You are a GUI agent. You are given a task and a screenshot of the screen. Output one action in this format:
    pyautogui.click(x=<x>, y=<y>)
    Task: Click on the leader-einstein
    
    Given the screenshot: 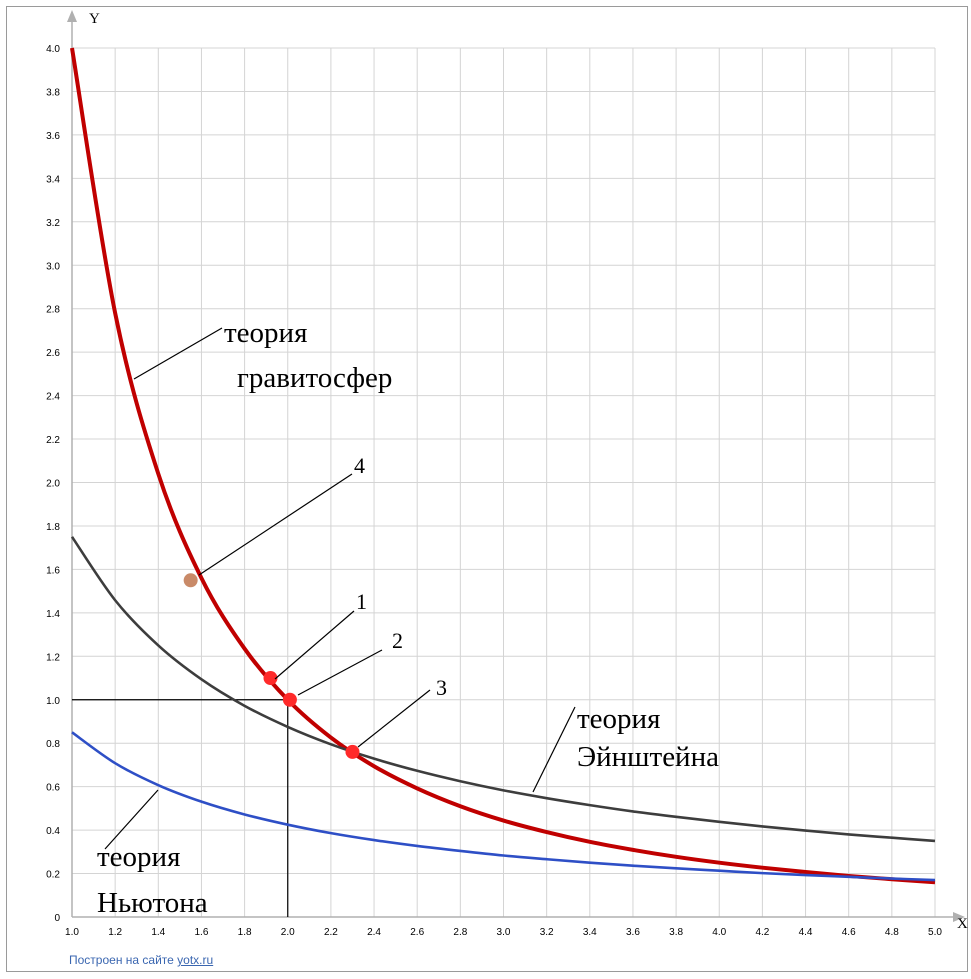 What is the action you would take?
    pyautogui.click(x=554, y=749)
    